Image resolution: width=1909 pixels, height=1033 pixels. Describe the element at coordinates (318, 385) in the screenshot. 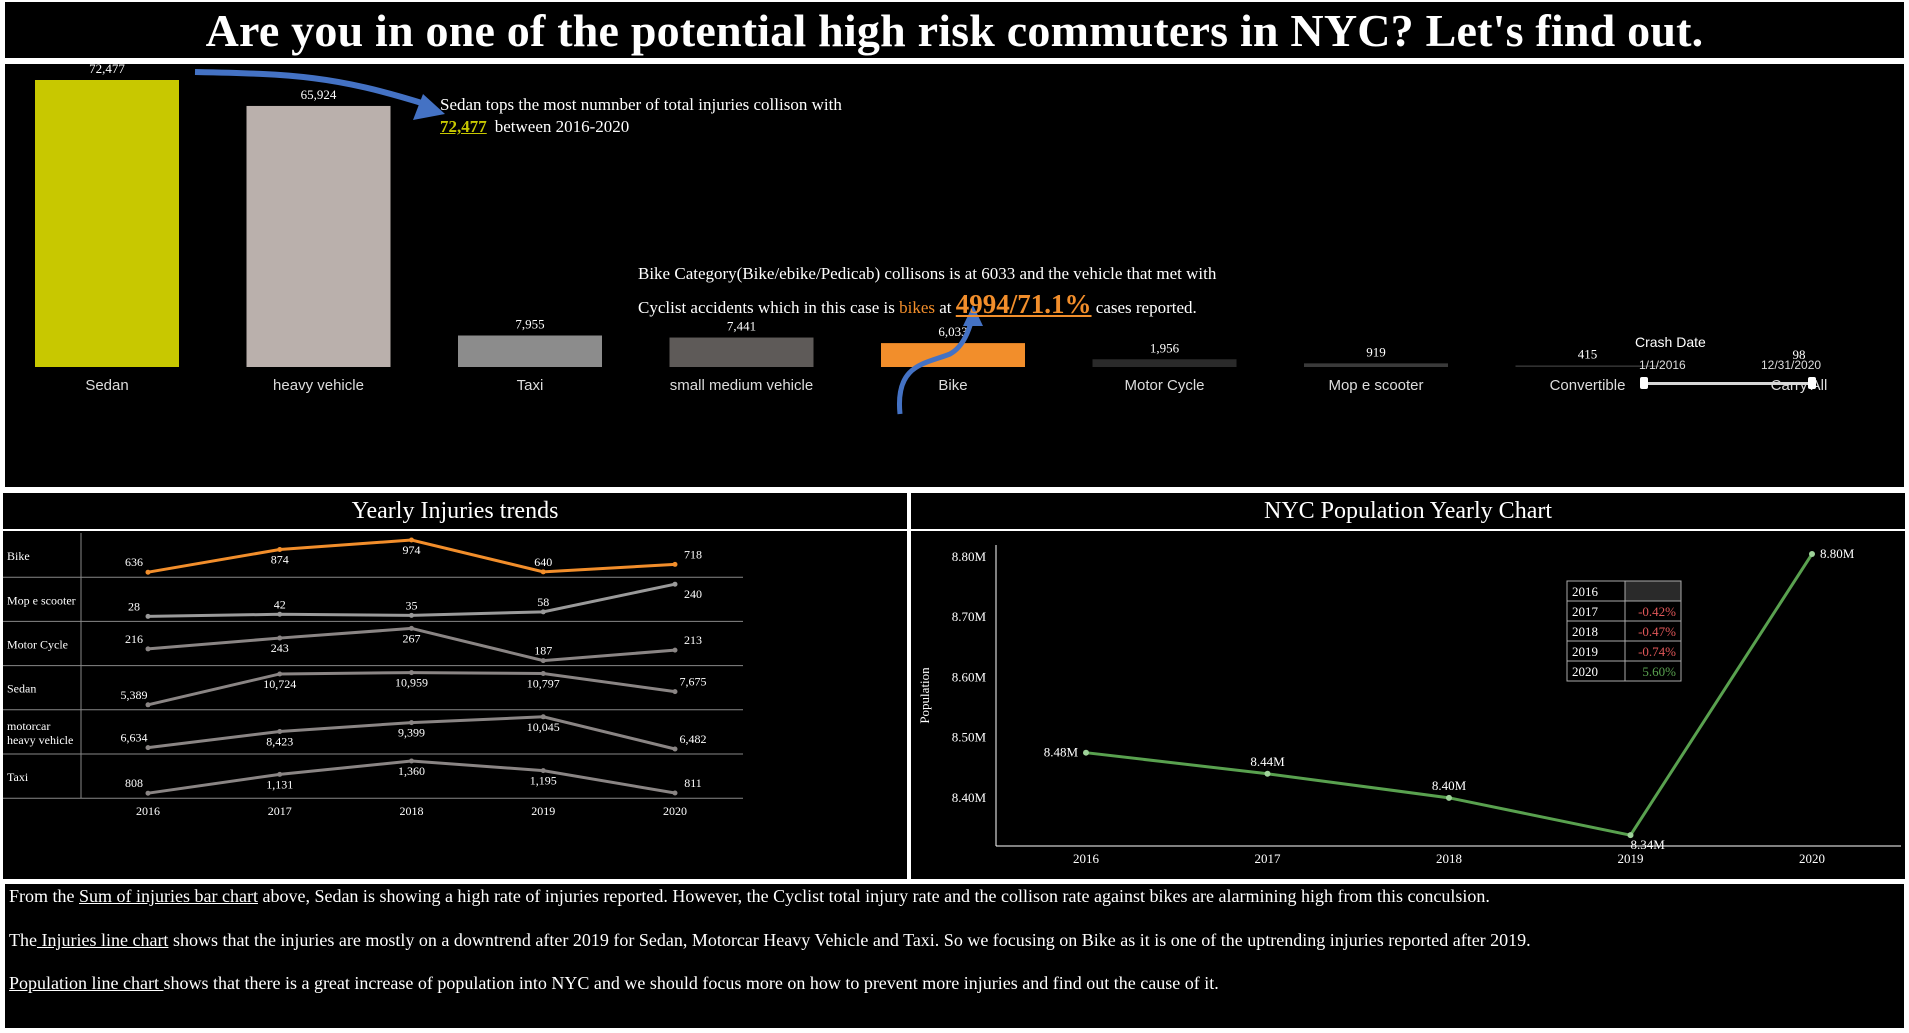

I see `bar-category-label-heavy-vehicle: heavy vehicle` at that location.